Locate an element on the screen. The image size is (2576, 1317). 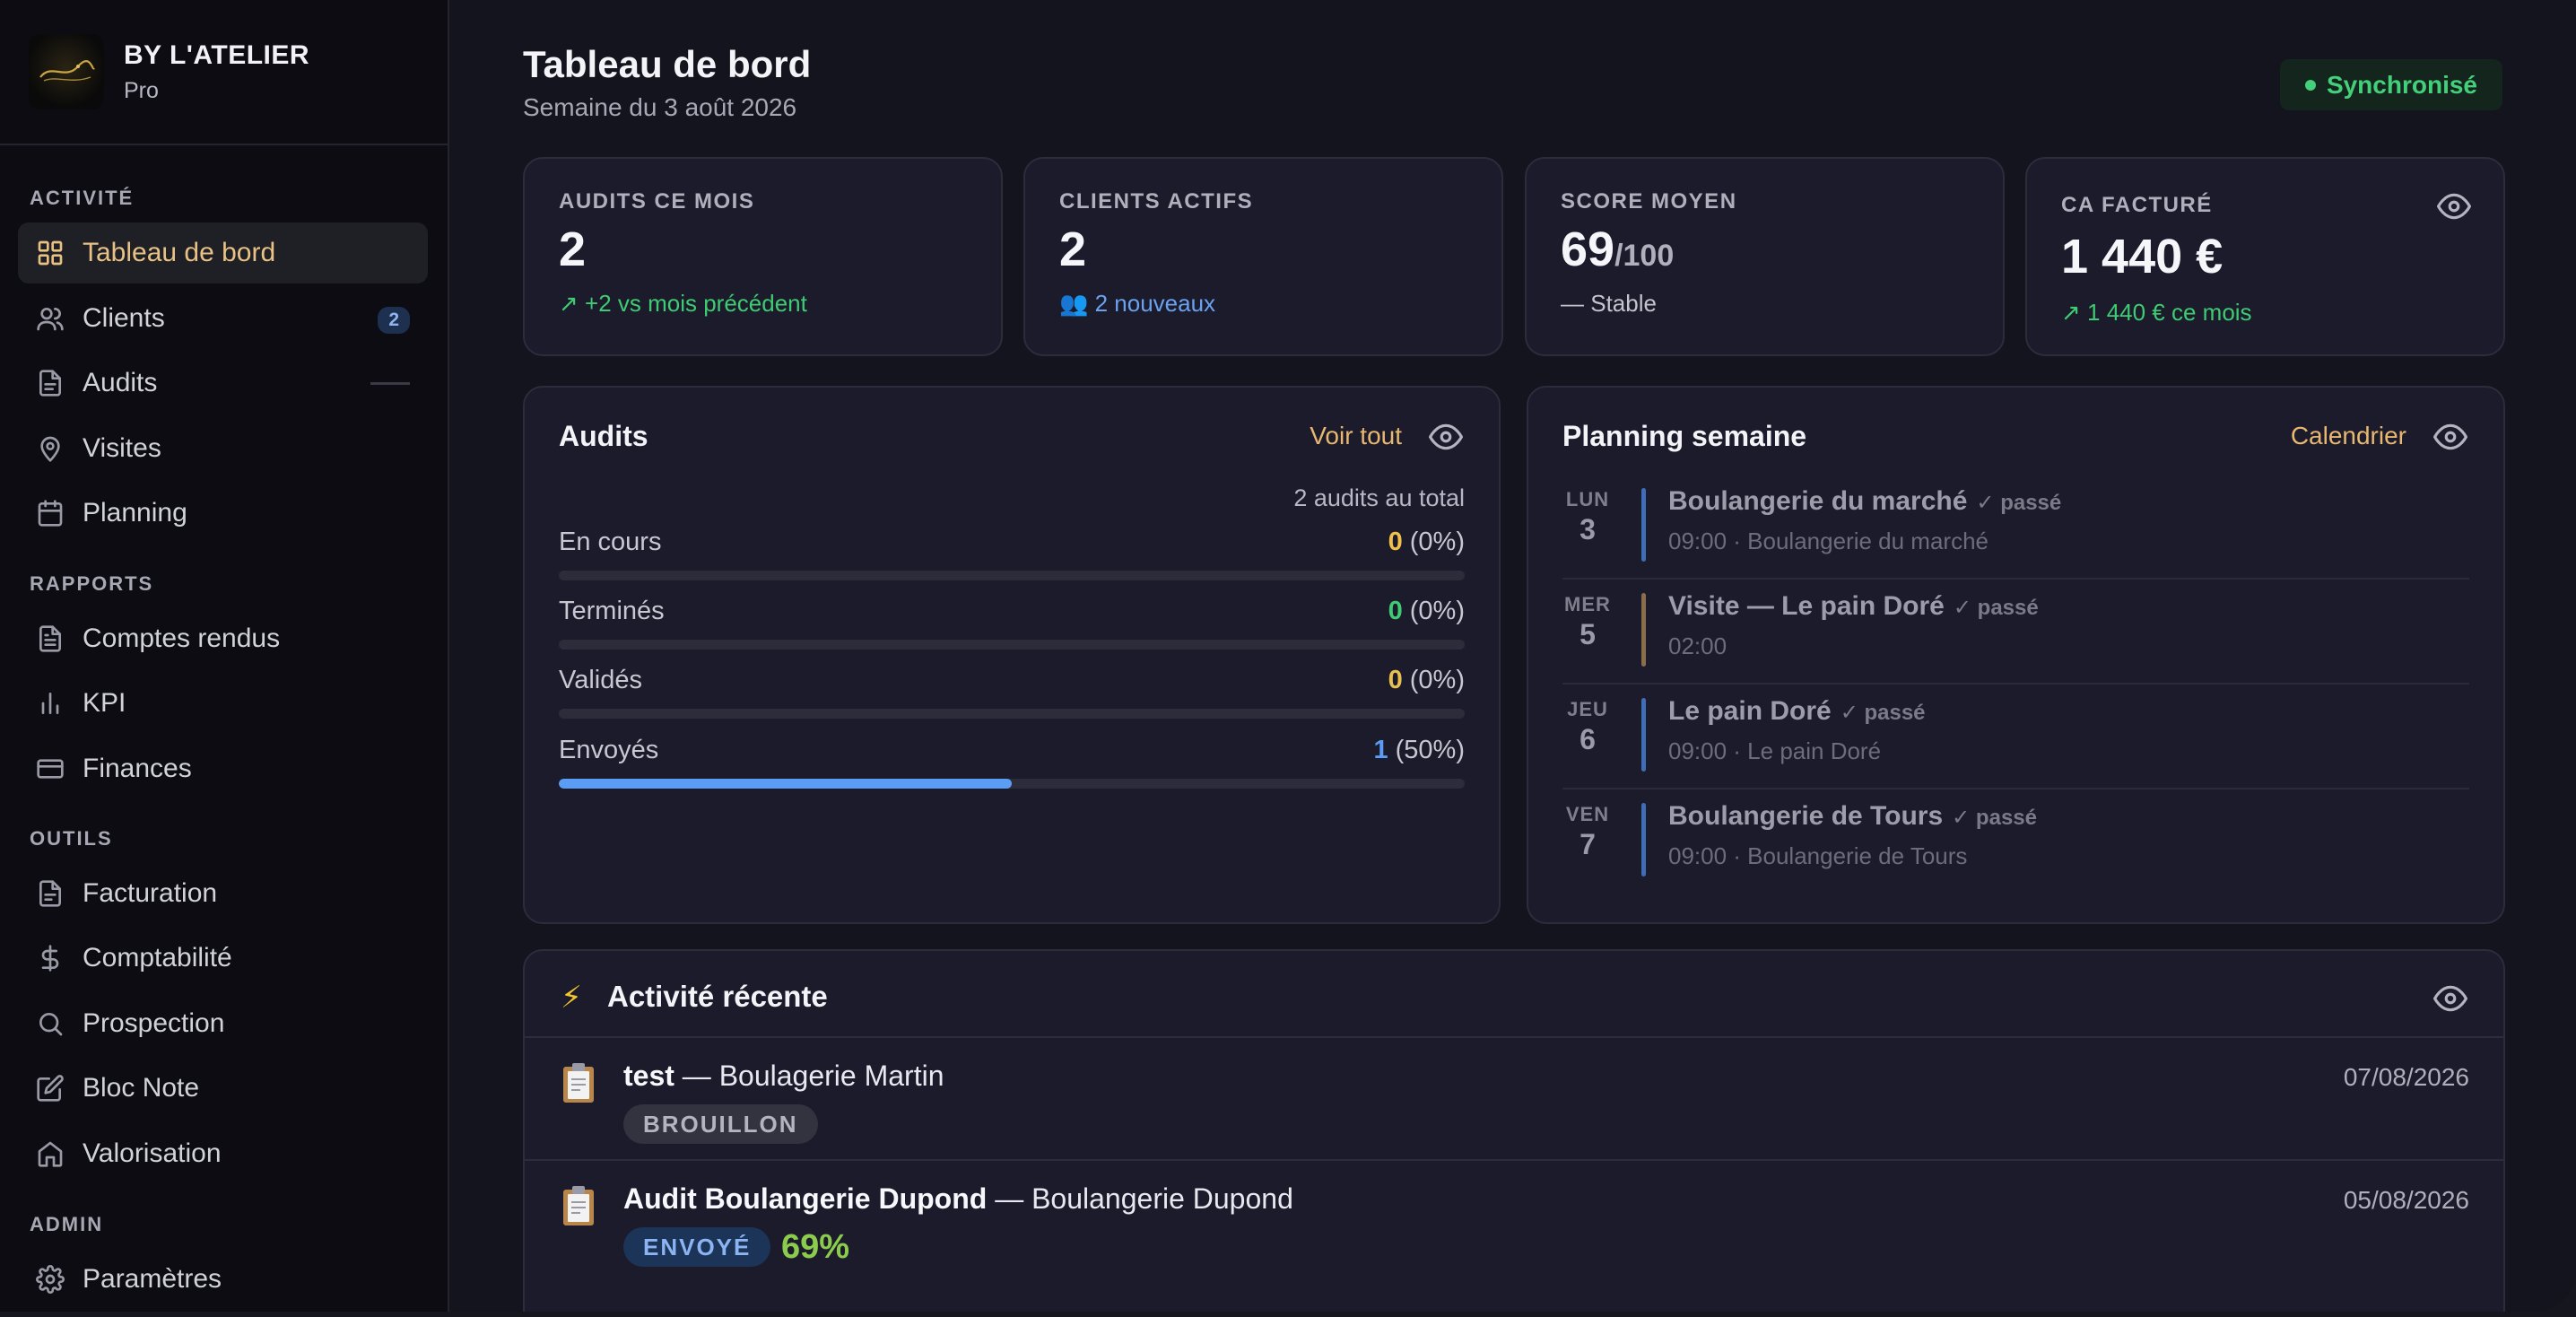
calendrier-link: Calendrier is located at coordinates (2348, 435).